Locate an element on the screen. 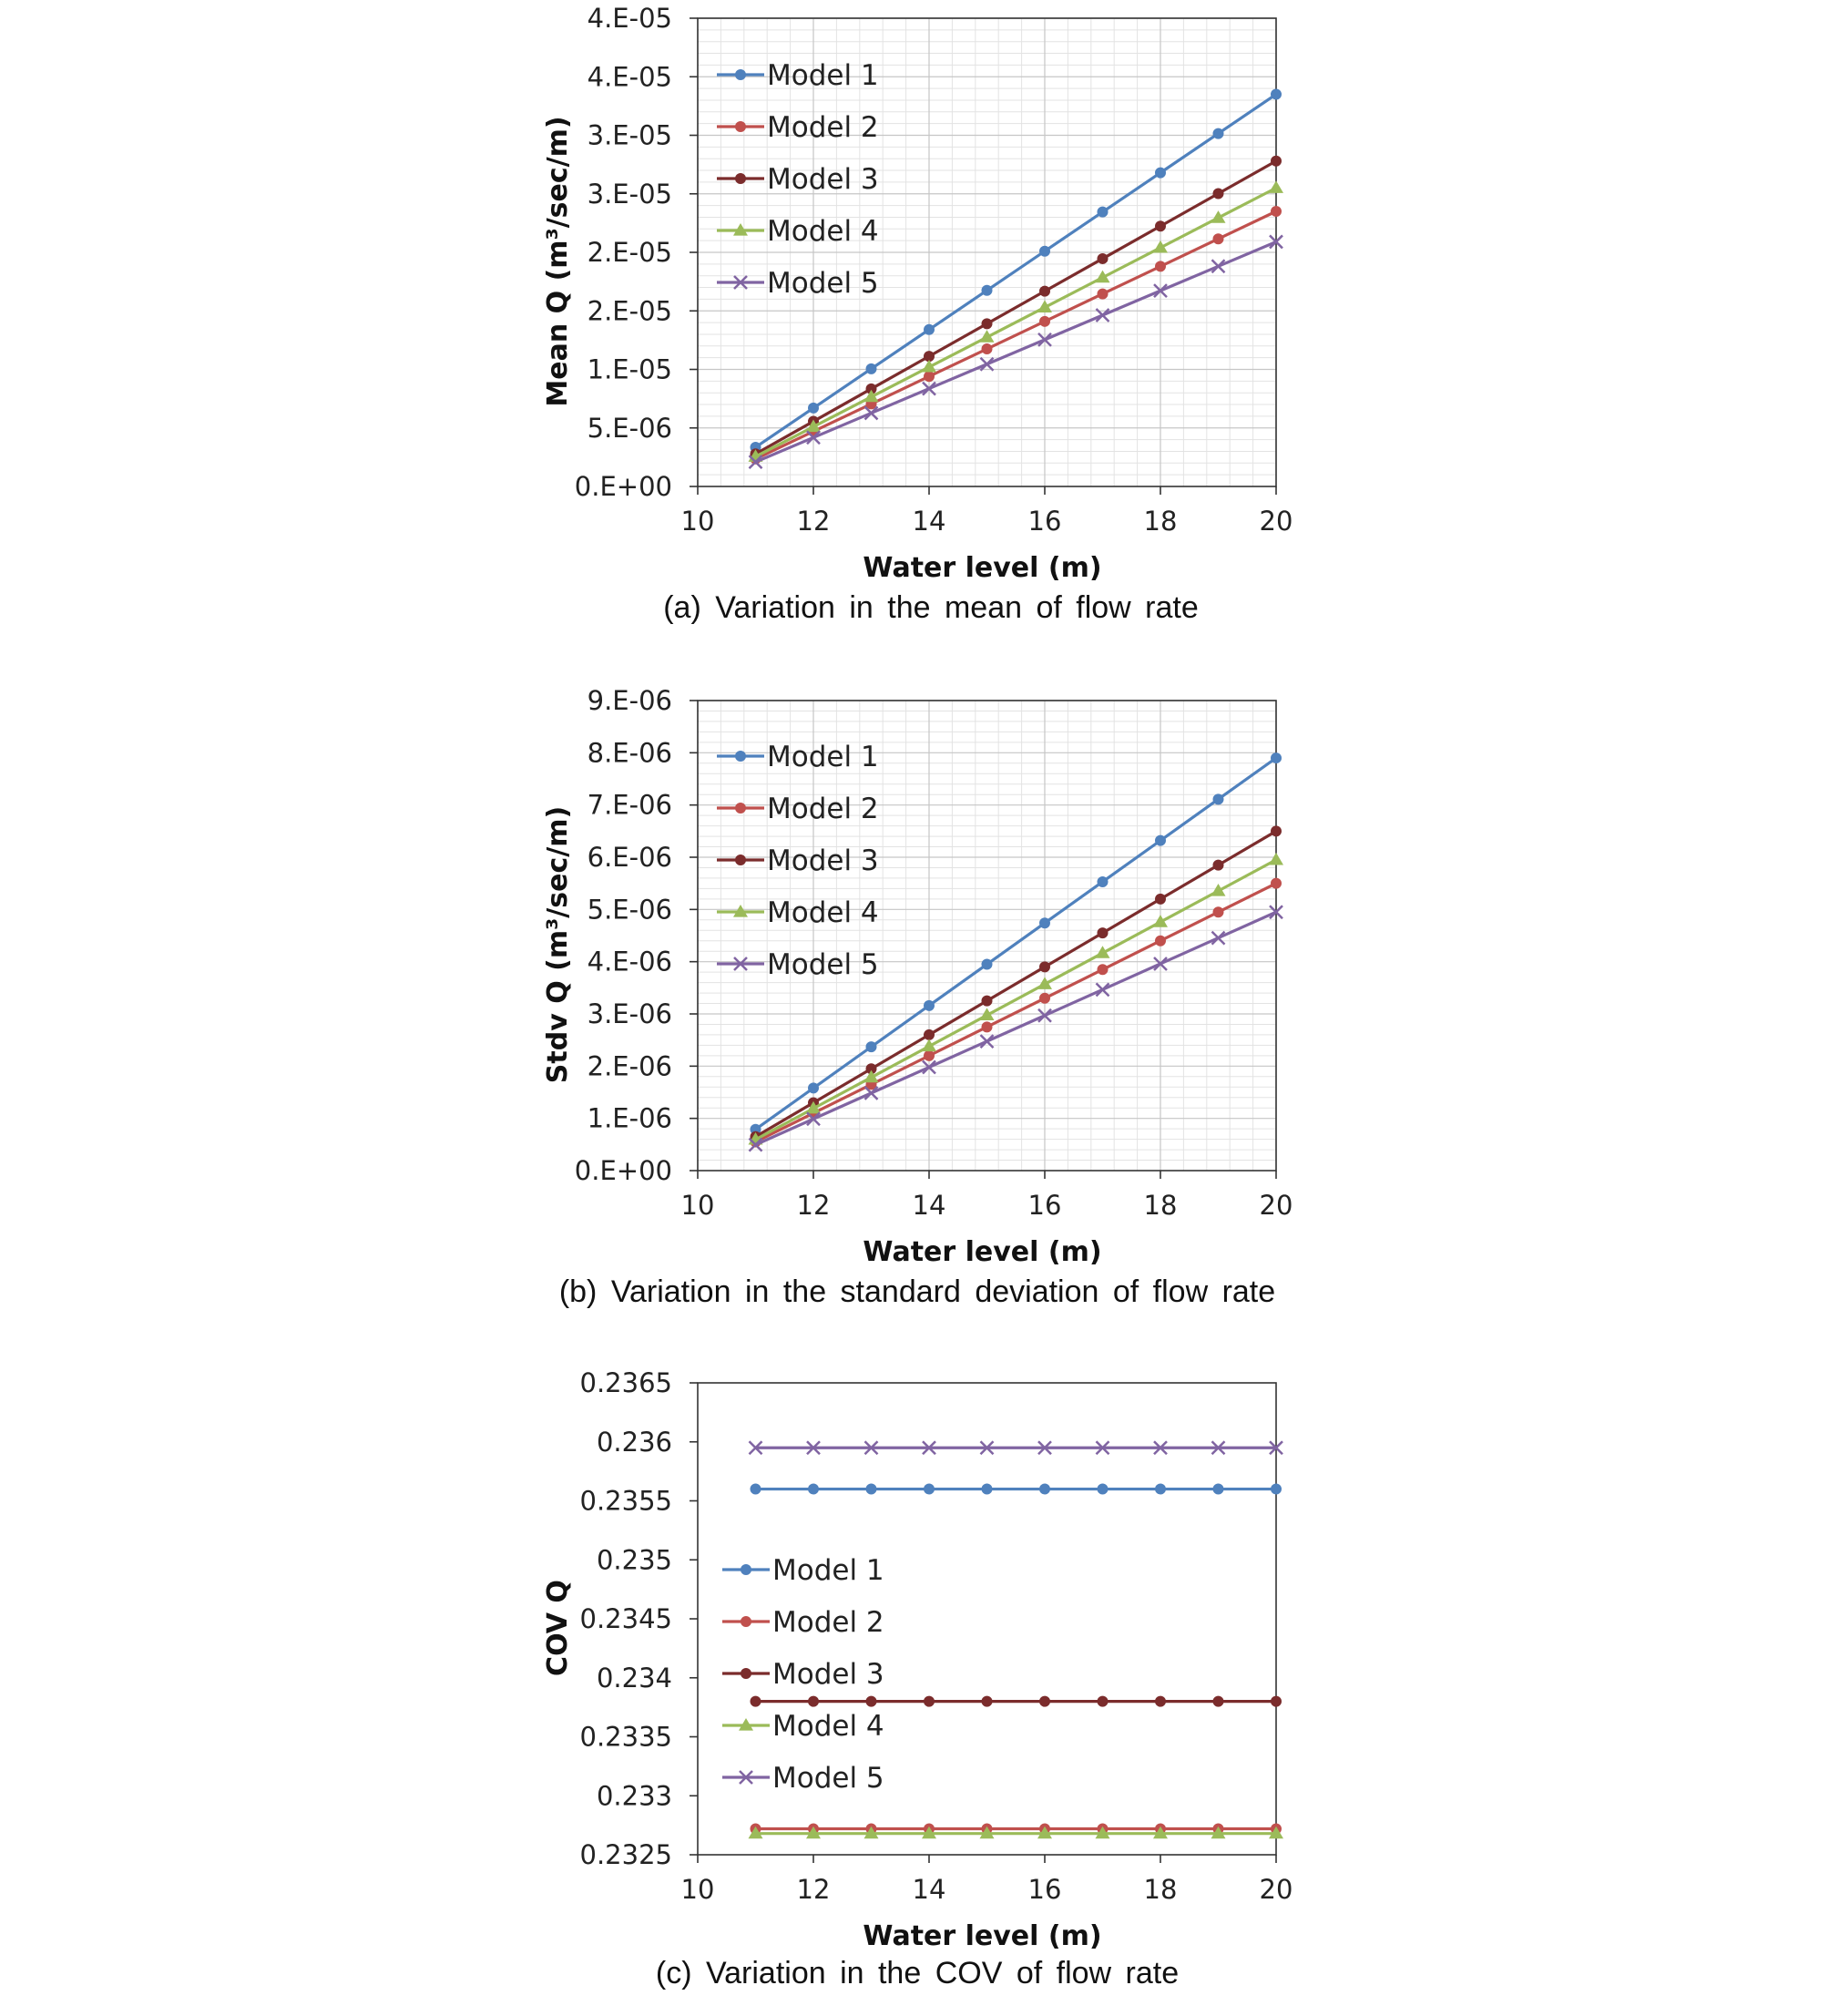 This screenshot has height=2016, width=1829. y-tick-label-c: 0.234 is located at coordinates (634, 1678).